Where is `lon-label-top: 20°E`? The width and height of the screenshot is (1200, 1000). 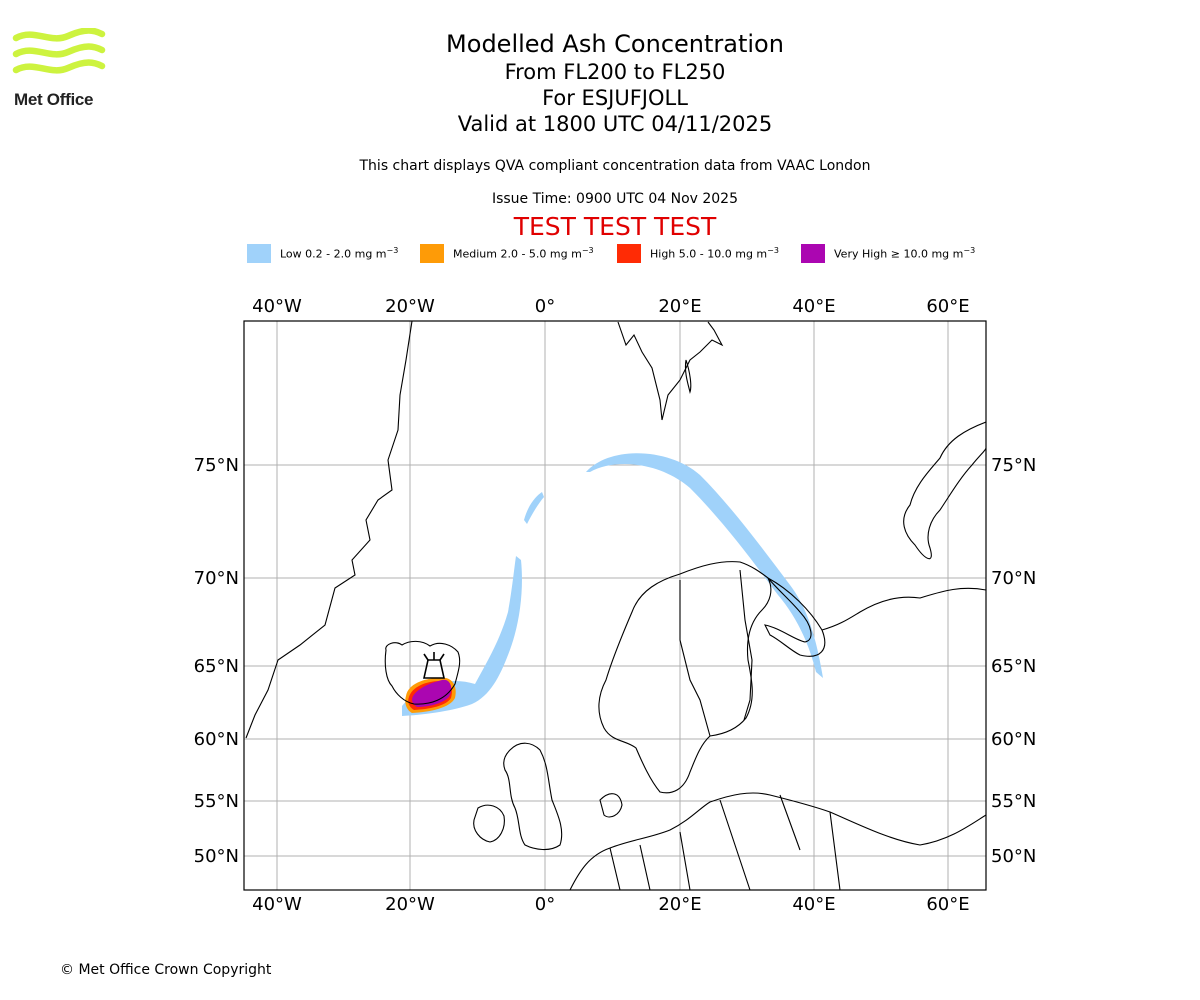 lon-label-top: 20°E is located at coordinates (679, 306).